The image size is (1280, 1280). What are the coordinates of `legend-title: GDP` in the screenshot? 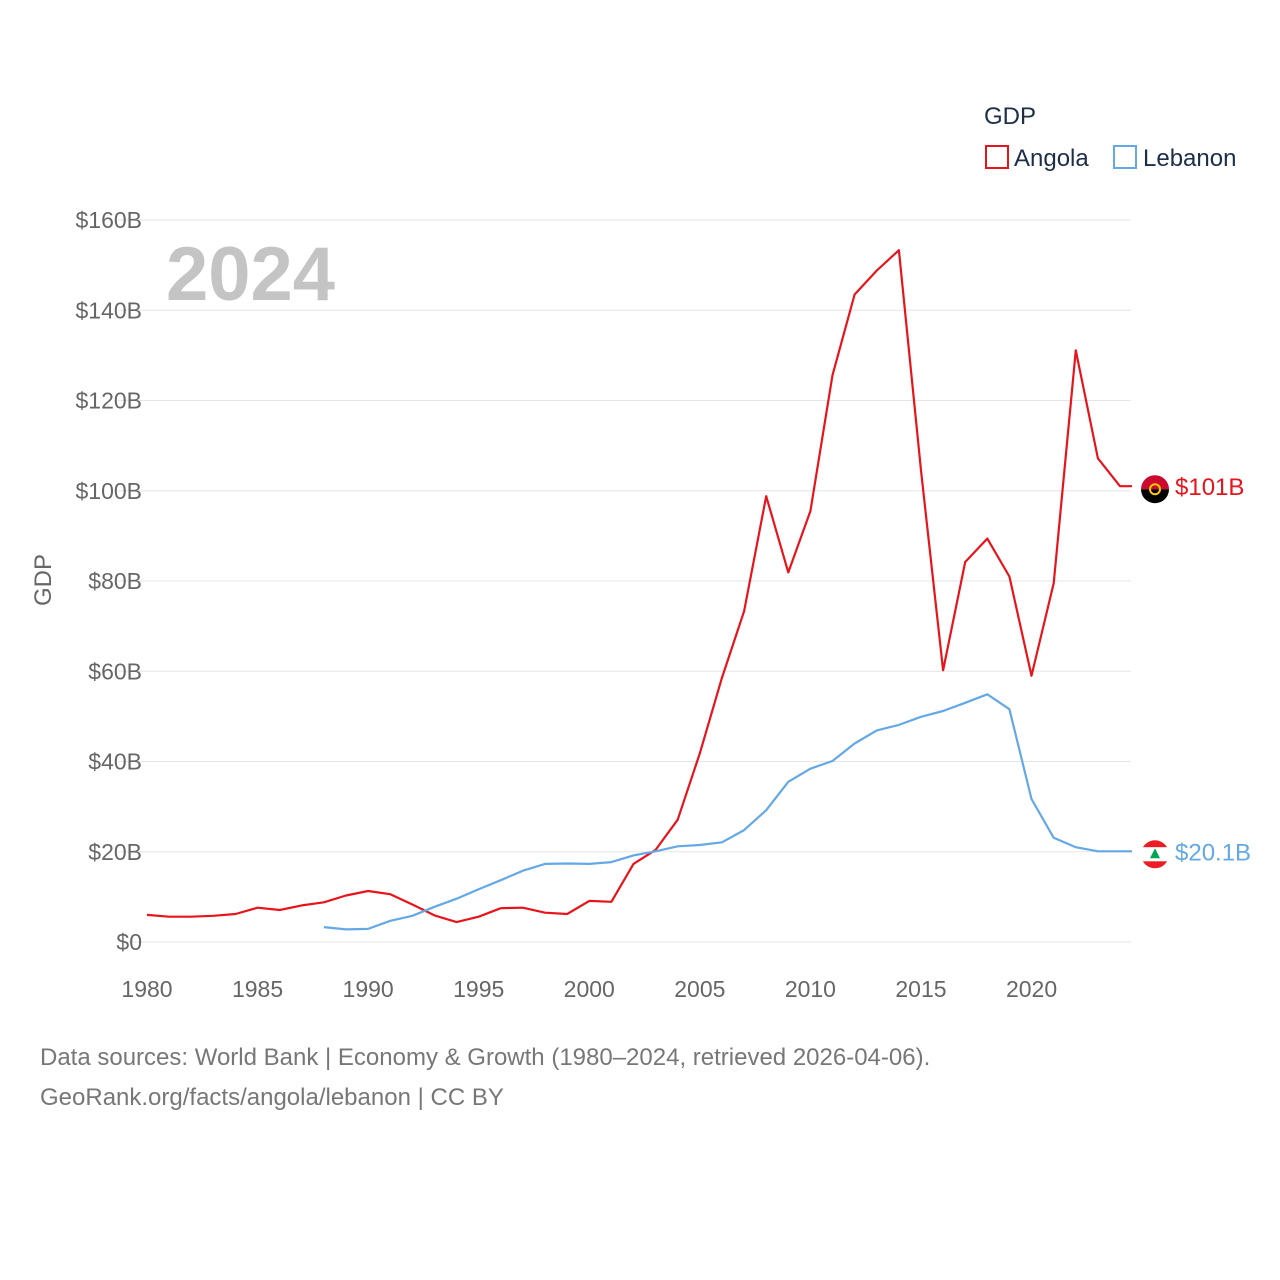 It's located at (1010, 116).